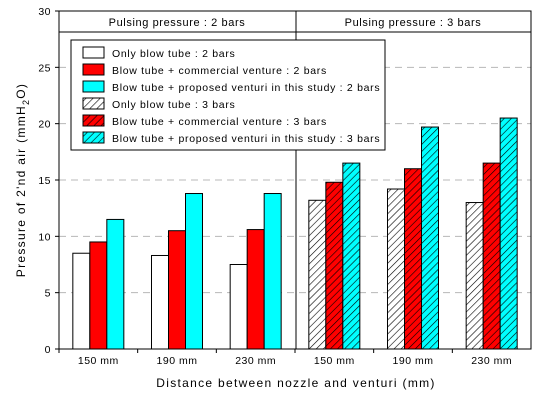 This screenshot has height=393, width=534. I want to click on legend-label: Blow tube + commercial venture : 2 bars, so click(219, 71).